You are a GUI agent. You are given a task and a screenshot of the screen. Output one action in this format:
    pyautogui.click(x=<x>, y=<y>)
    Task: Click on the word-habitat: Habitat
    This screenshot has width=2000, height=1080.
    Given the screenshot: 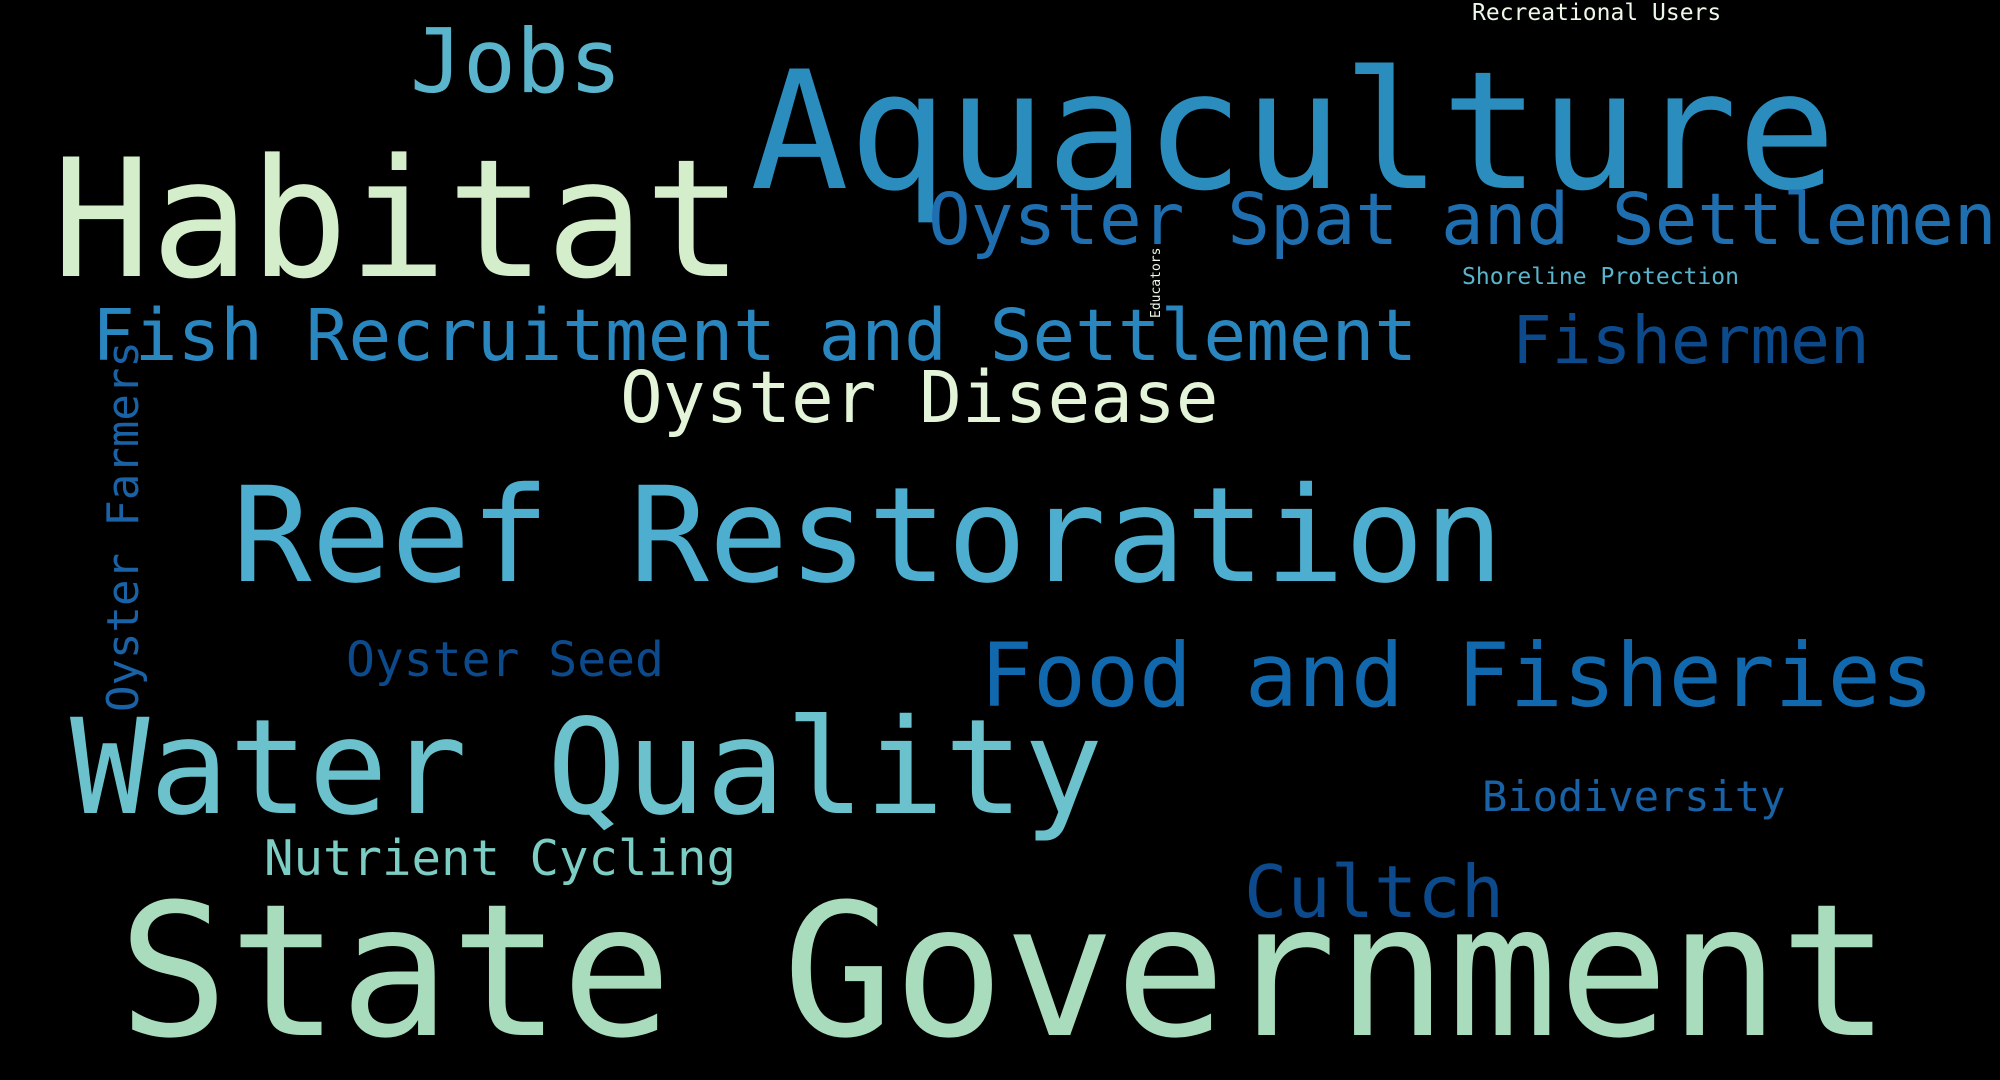 What is the action you would take?
    pyautogui.click(x=398, y=219)
    